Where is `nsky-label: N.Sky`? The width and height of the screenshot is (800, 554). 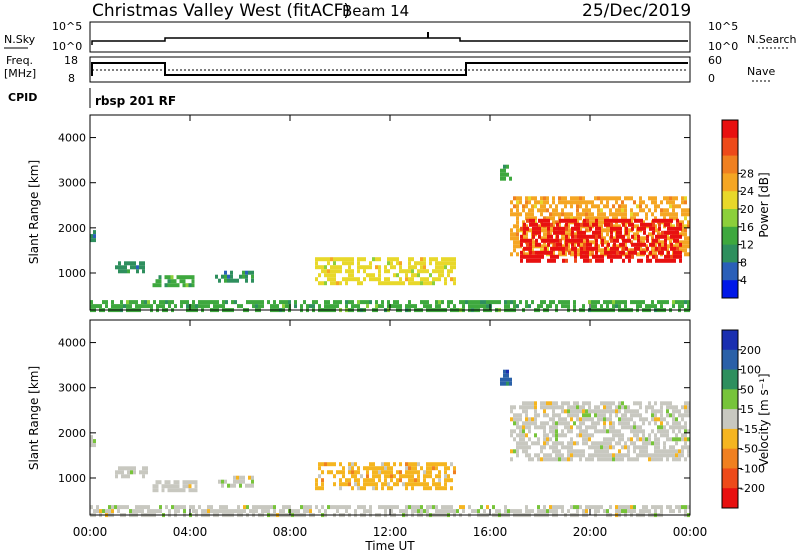 nsky-label: N.Sky is located at coordinates (20, 39).